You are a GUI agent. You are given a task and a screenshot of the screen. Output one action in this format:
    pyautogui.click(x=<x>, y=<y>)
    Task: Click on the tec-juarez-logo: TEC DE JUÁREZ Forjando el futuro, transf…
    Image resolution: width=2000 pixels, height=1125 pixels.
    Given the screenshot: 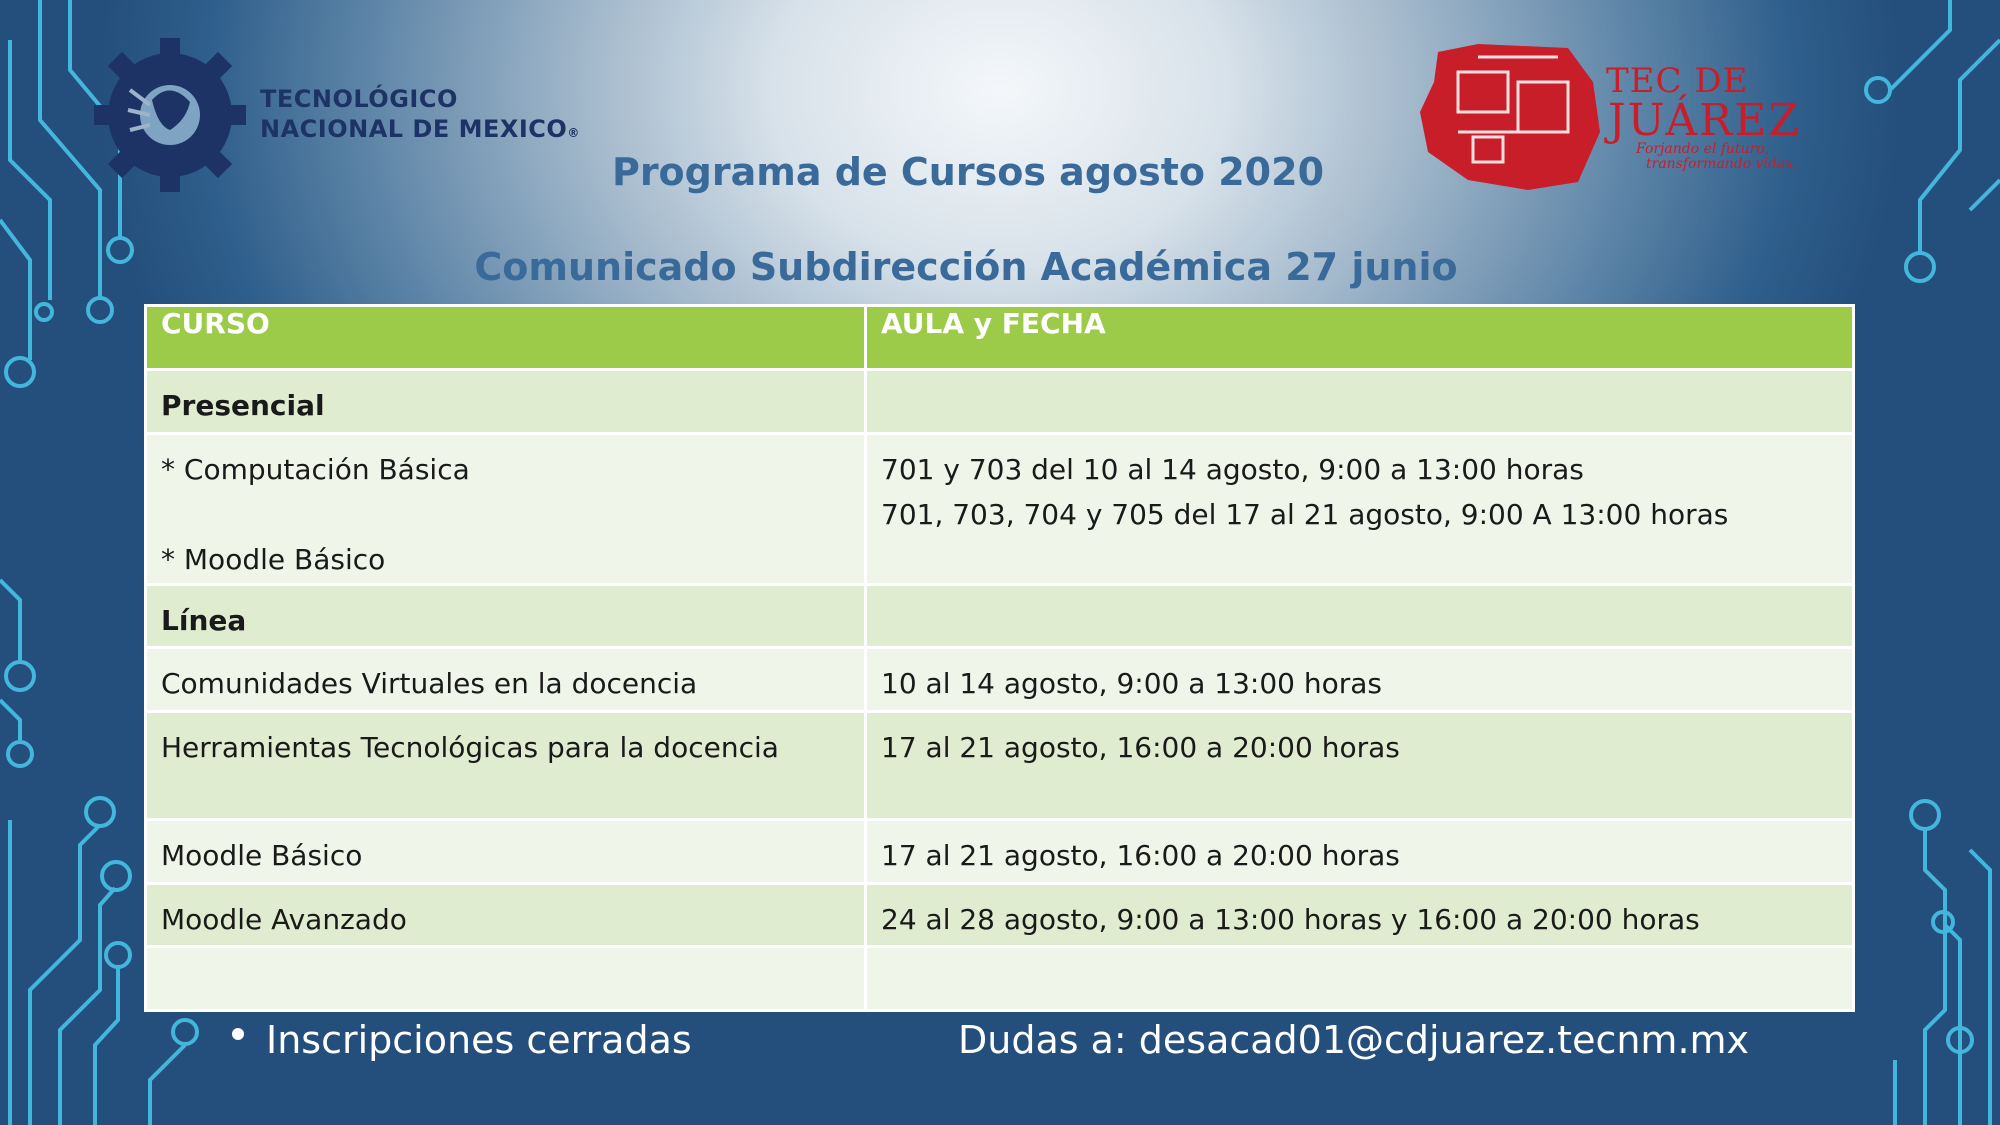 What is the action you would take?
    pyautogui.click(x=1703, y=117)
    